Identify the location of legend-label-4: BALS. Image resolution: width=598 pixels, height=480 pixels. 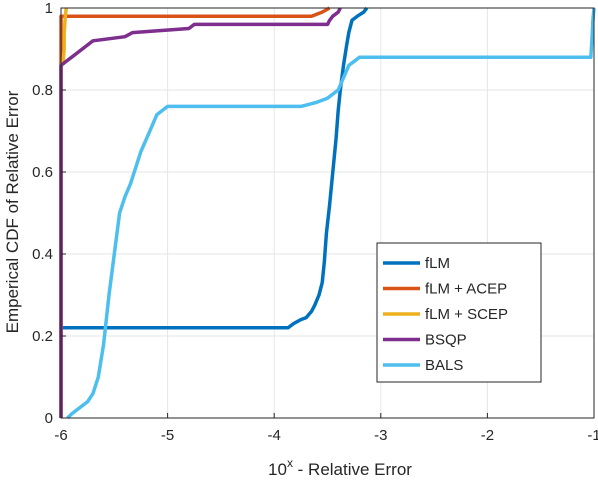
(444, 365).